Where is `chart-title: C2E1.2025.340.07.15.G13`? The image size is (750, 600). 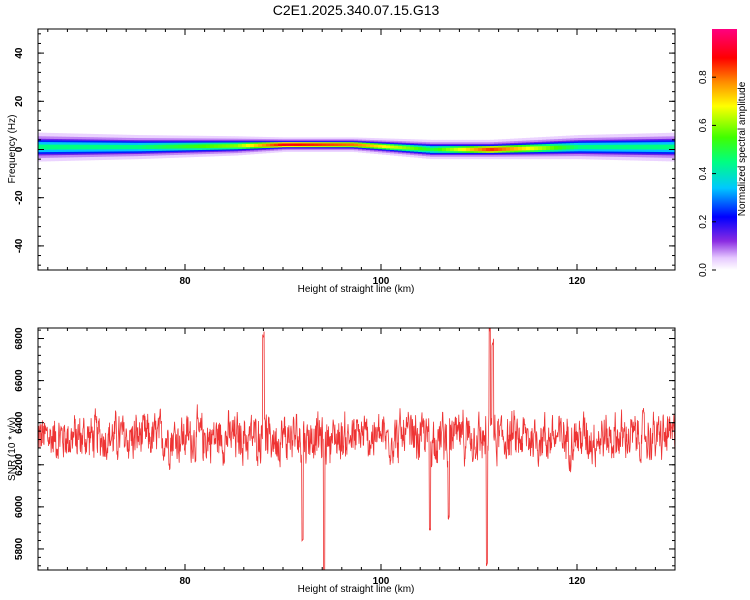 chart-title: C2E1.2025.340.07.15.G13 is located at coordinates (356, 10).